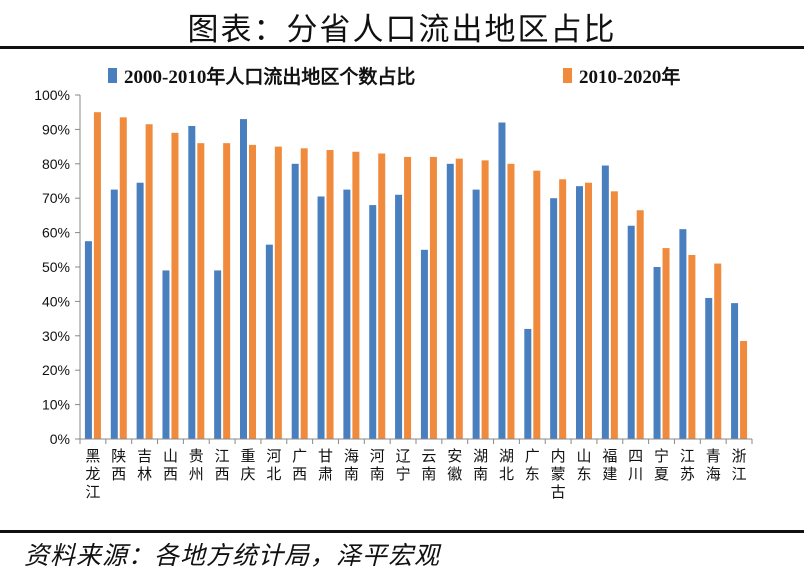 The width and height of the screenshot is (804, 578). Describe the element at coordinates (118, 465) in the screenshot. I see `x-category-label: 陕西` at that location.